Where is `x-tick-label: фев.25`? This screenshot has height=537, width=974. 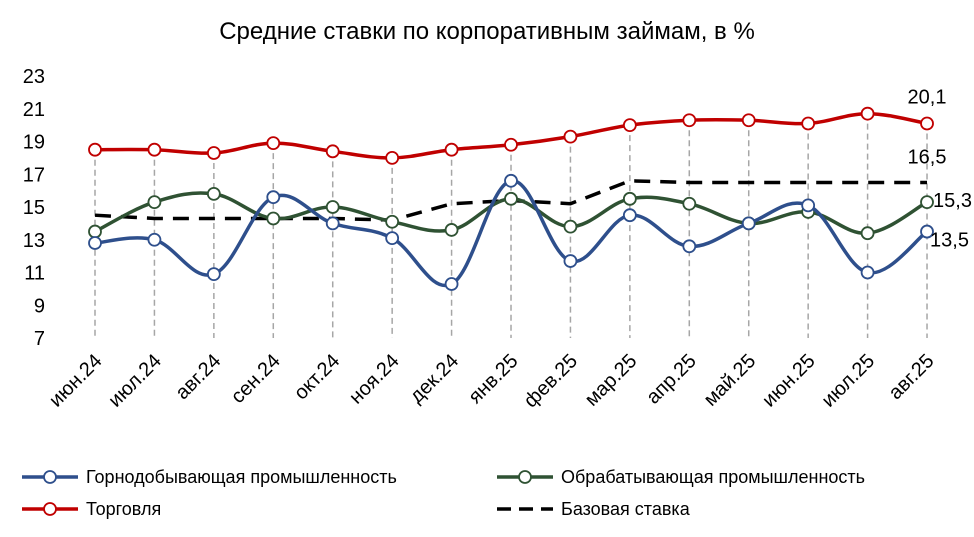 x-tick-label: фев.25 is located at coordinates (551, 381).